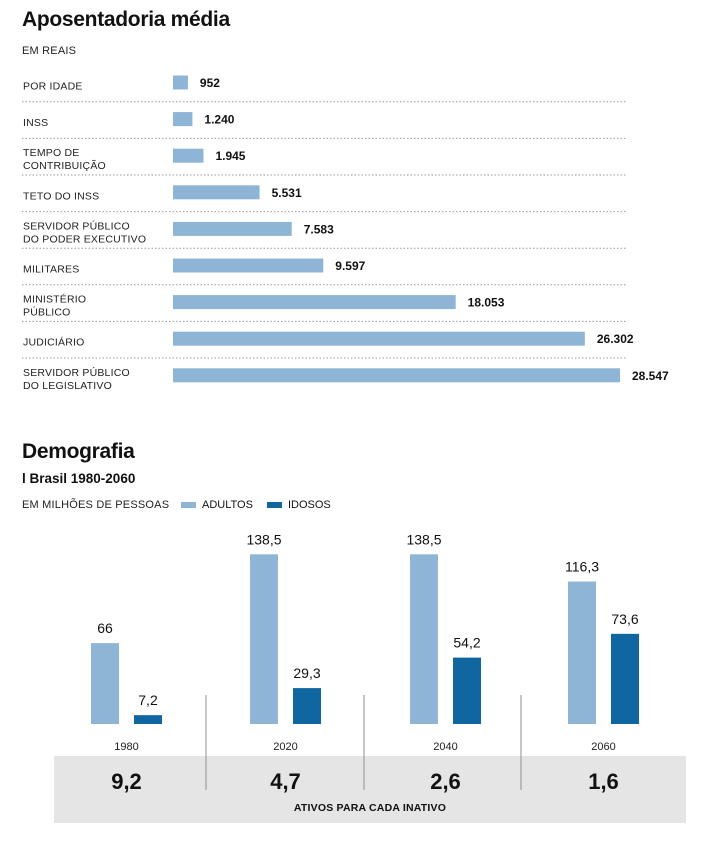  What do you see at coordinates (227, 505) in the screenshot?
I see `legend-label-adultos: ADULTOS` at bounding box center [227, 505].